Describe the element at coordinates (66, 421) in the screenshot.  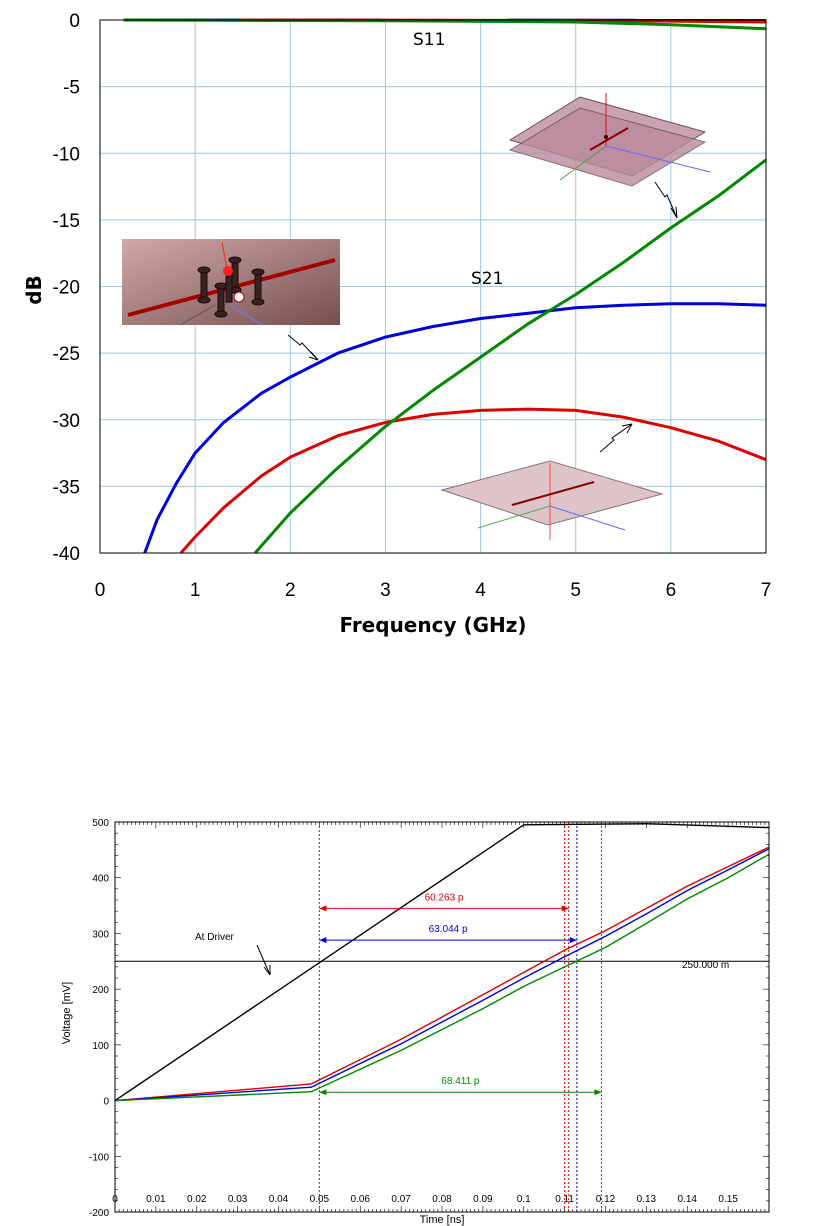
I see `y-tick-label: -30` at that location.